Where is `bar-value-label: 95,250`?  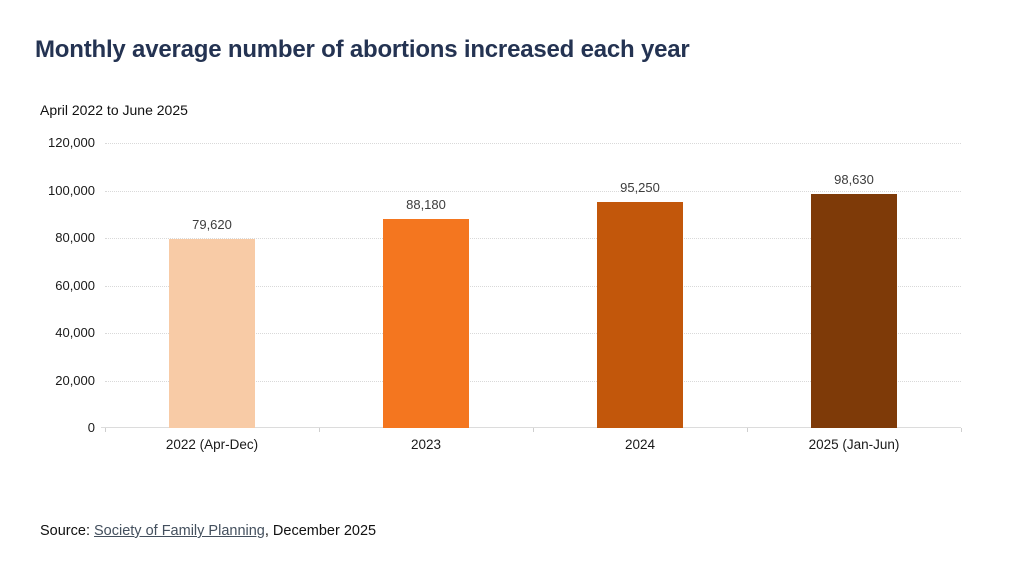
bar-value-label: 95,250 is located at coordinates (640, 187).